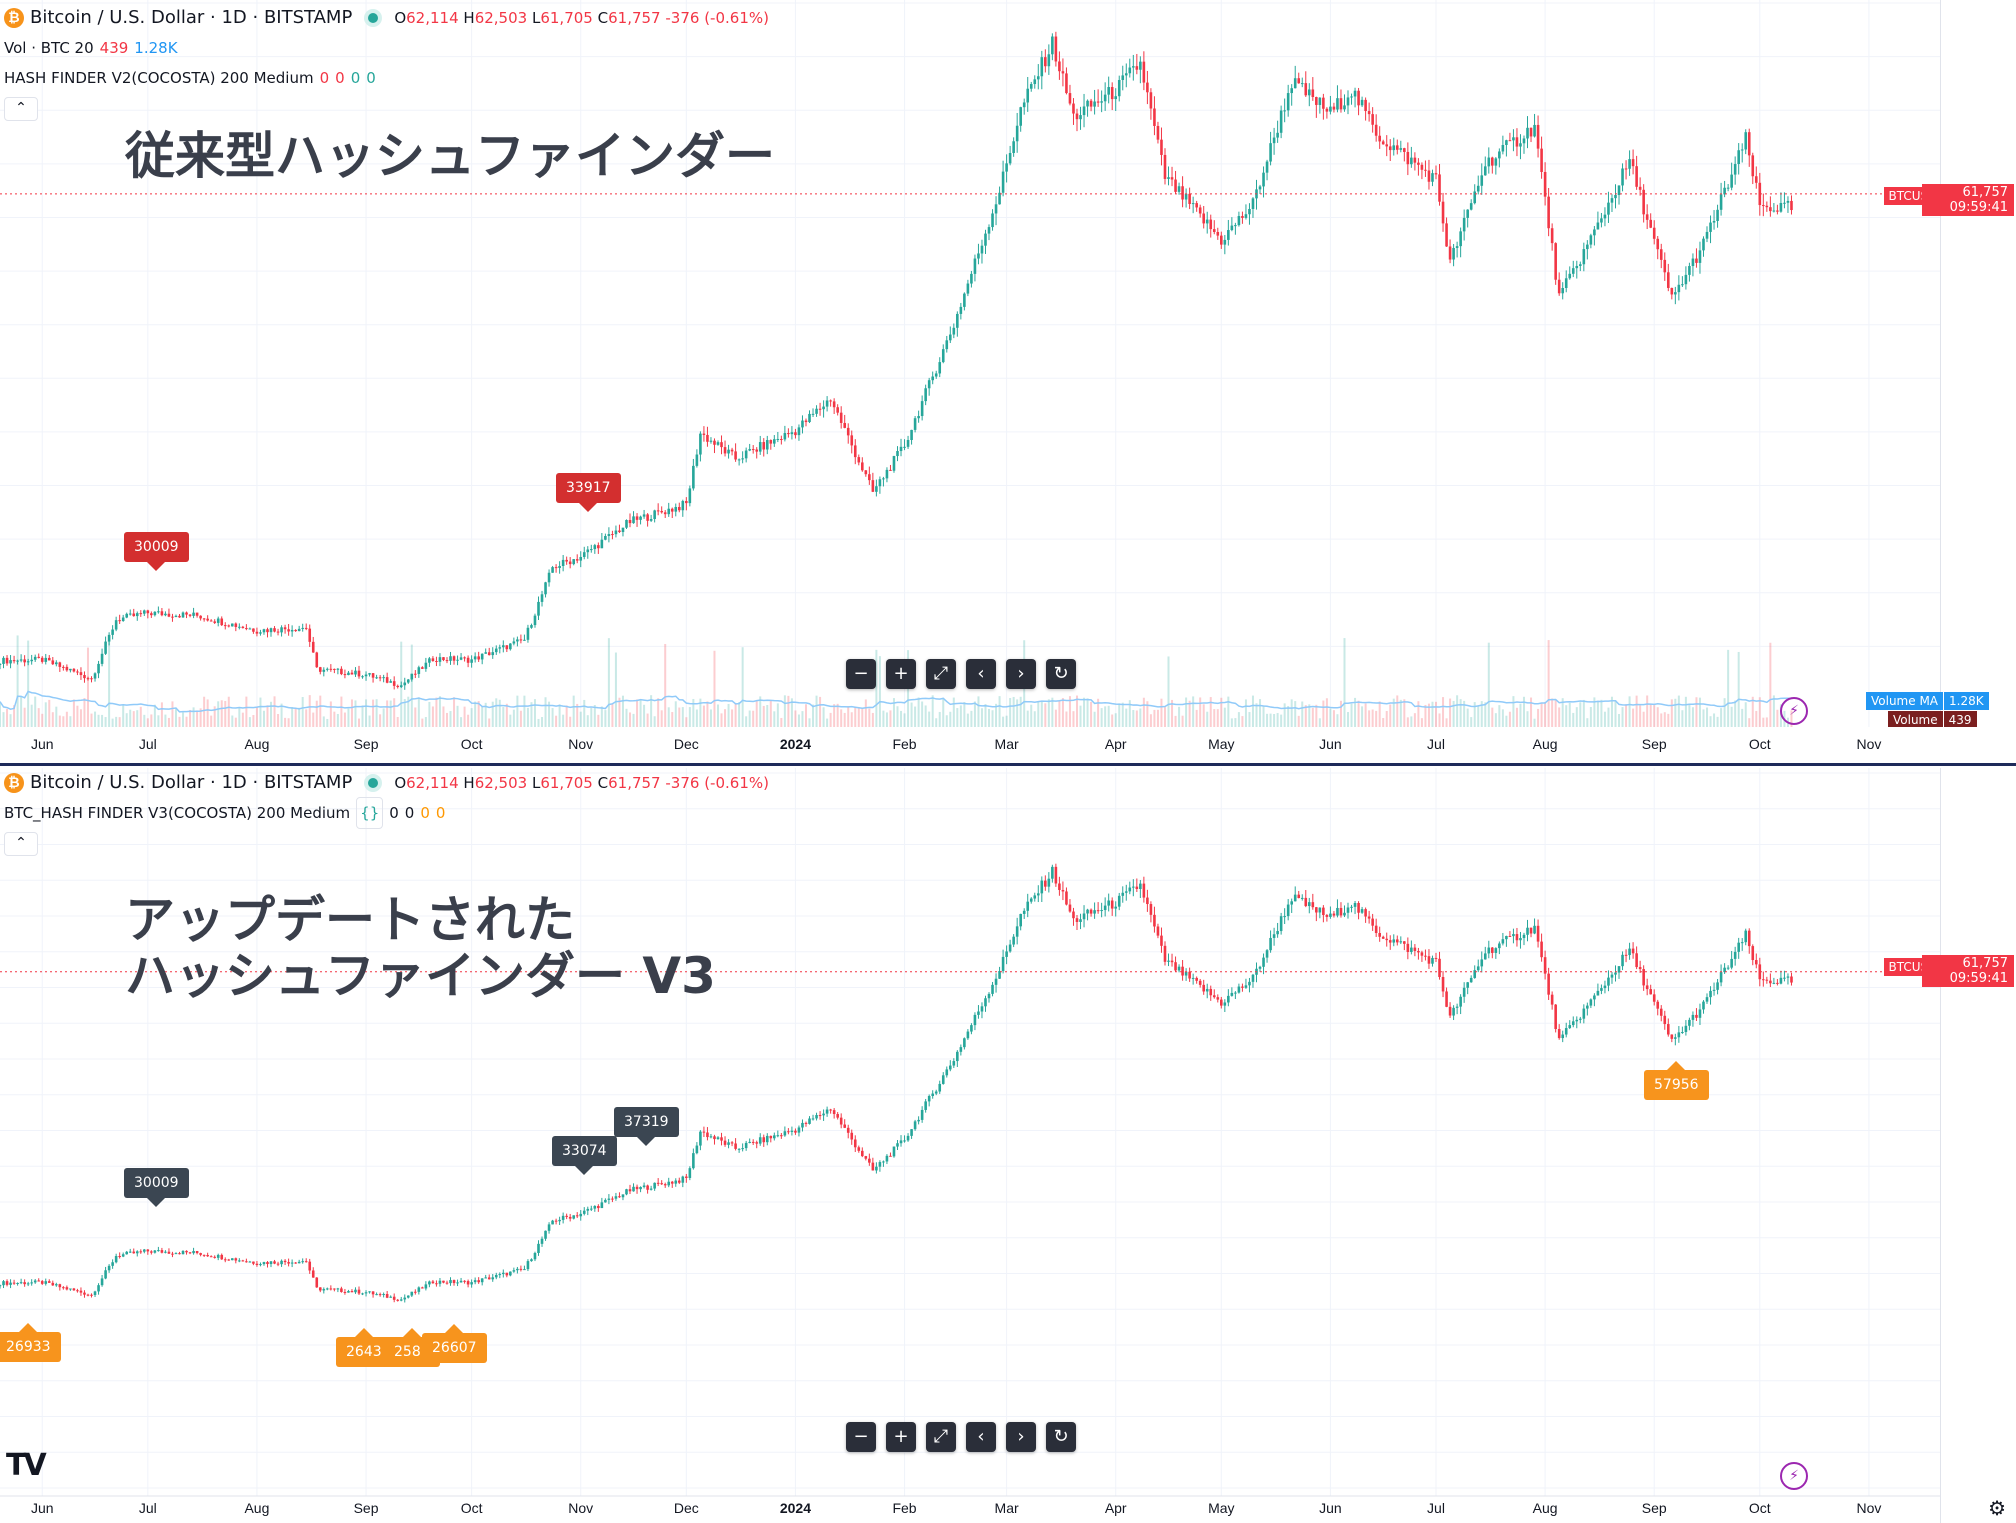 The width and height of the screenshot is (2016, 1523). Describe the element at coordinates (26, 1465) in the screenshot. I see `tradingview-logo-icon: TV` at that location.